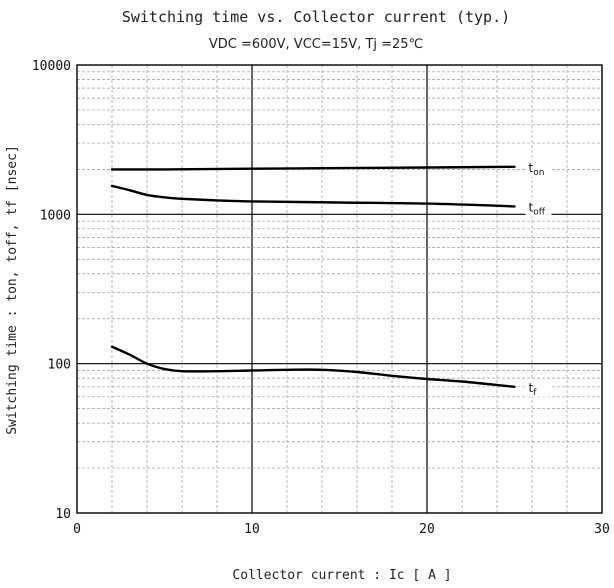 This screenshot has height=588, width=614. Describe the element at coordinates (55, 215) in the screenshot. I see `y-tick-label: 1000` at that location.